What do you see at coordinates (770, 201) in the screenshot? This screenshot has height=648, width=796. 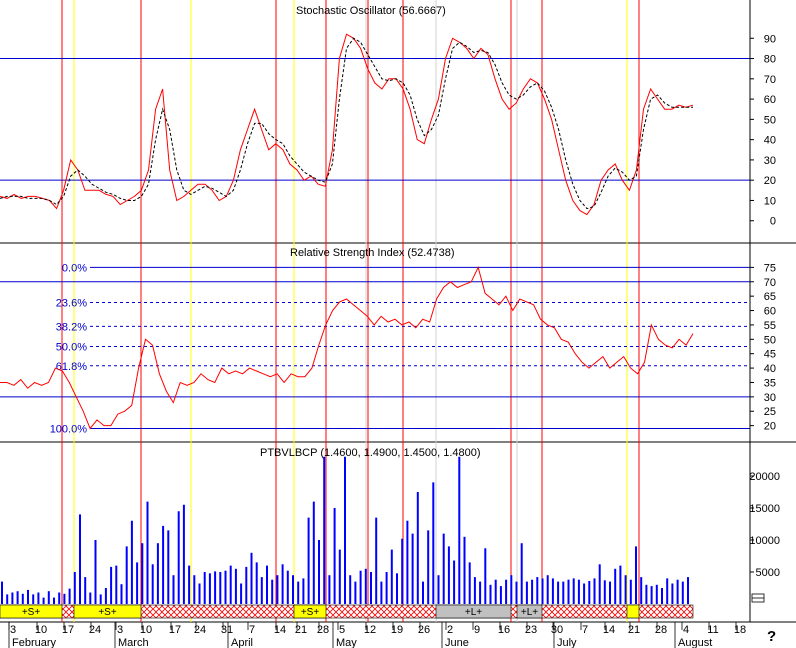 I see `y-tick-label: 10` at bounding box center [770, 201].